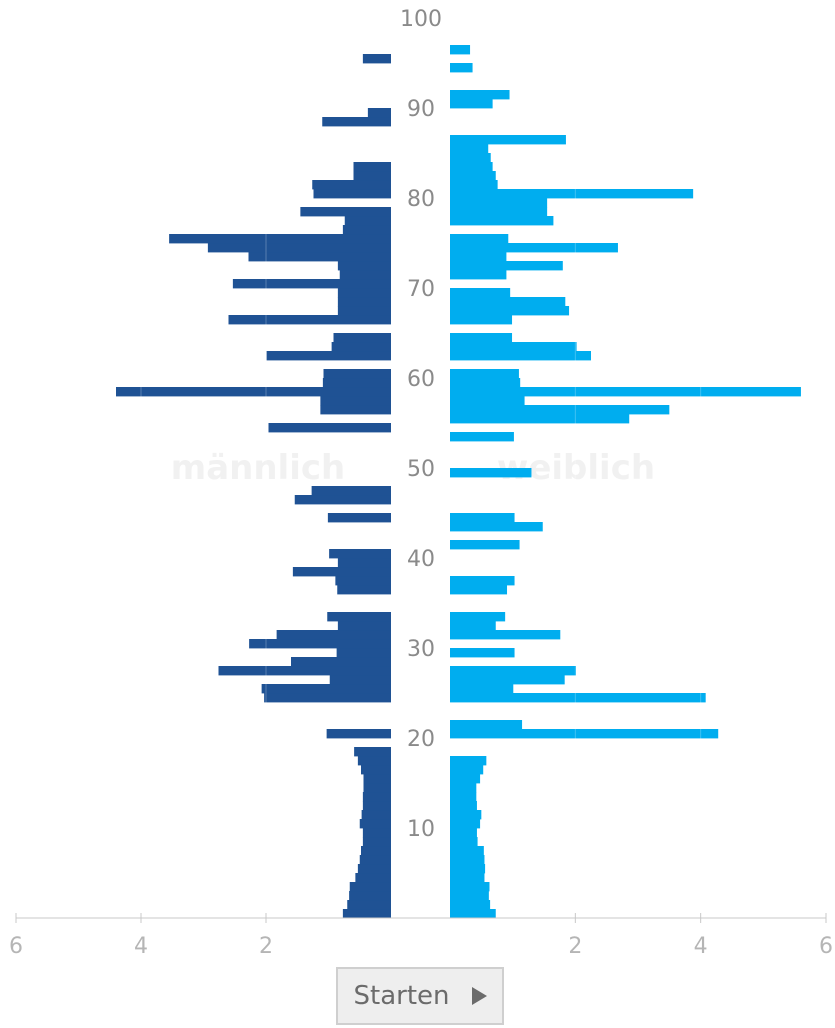 Image resolution: width=835 pixels, height=1028 pixels. What do you see at coordinates (421, 936) in the screenshot?
I see `x-axis: 6 4 2 2 4 6` at bounding box center [421, 936].